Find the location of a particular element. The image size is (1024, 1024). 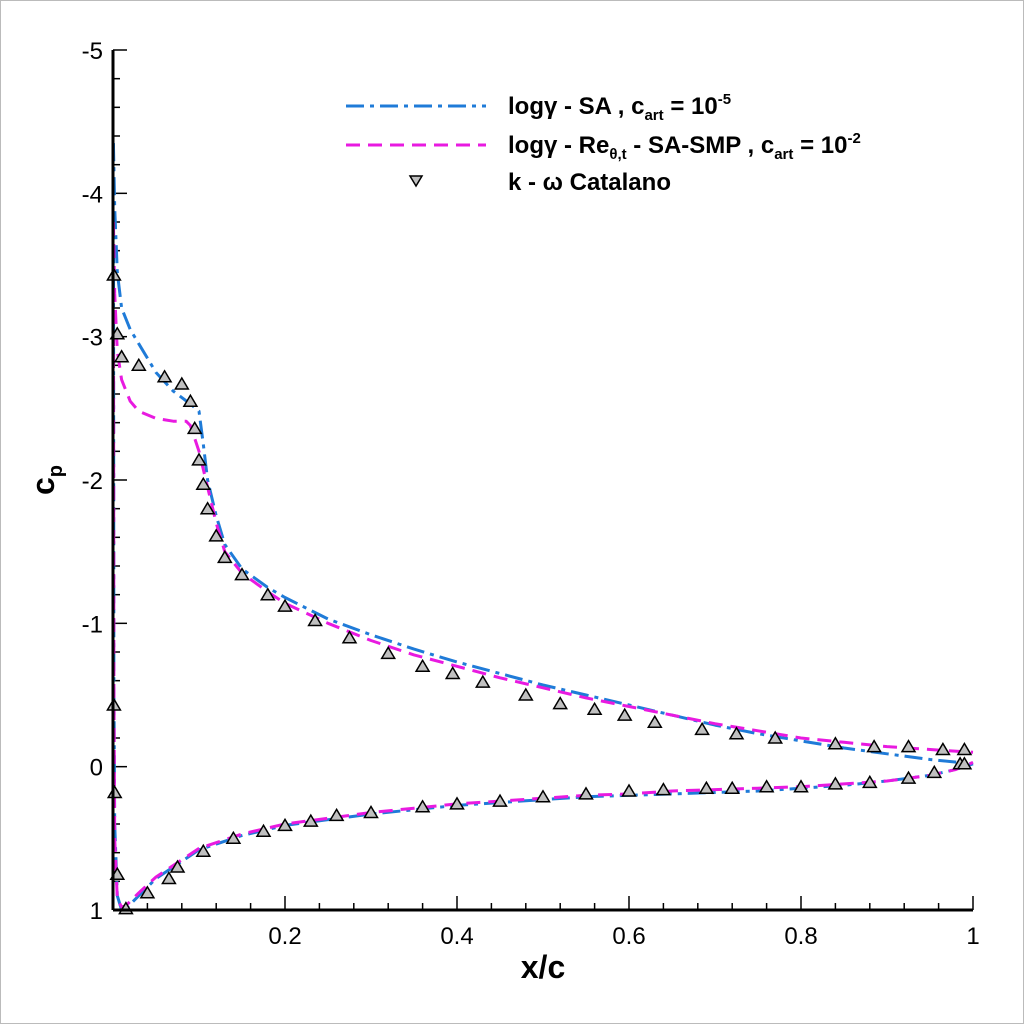

x-tick-label: 0.6 is located at coordinates (628, 936).